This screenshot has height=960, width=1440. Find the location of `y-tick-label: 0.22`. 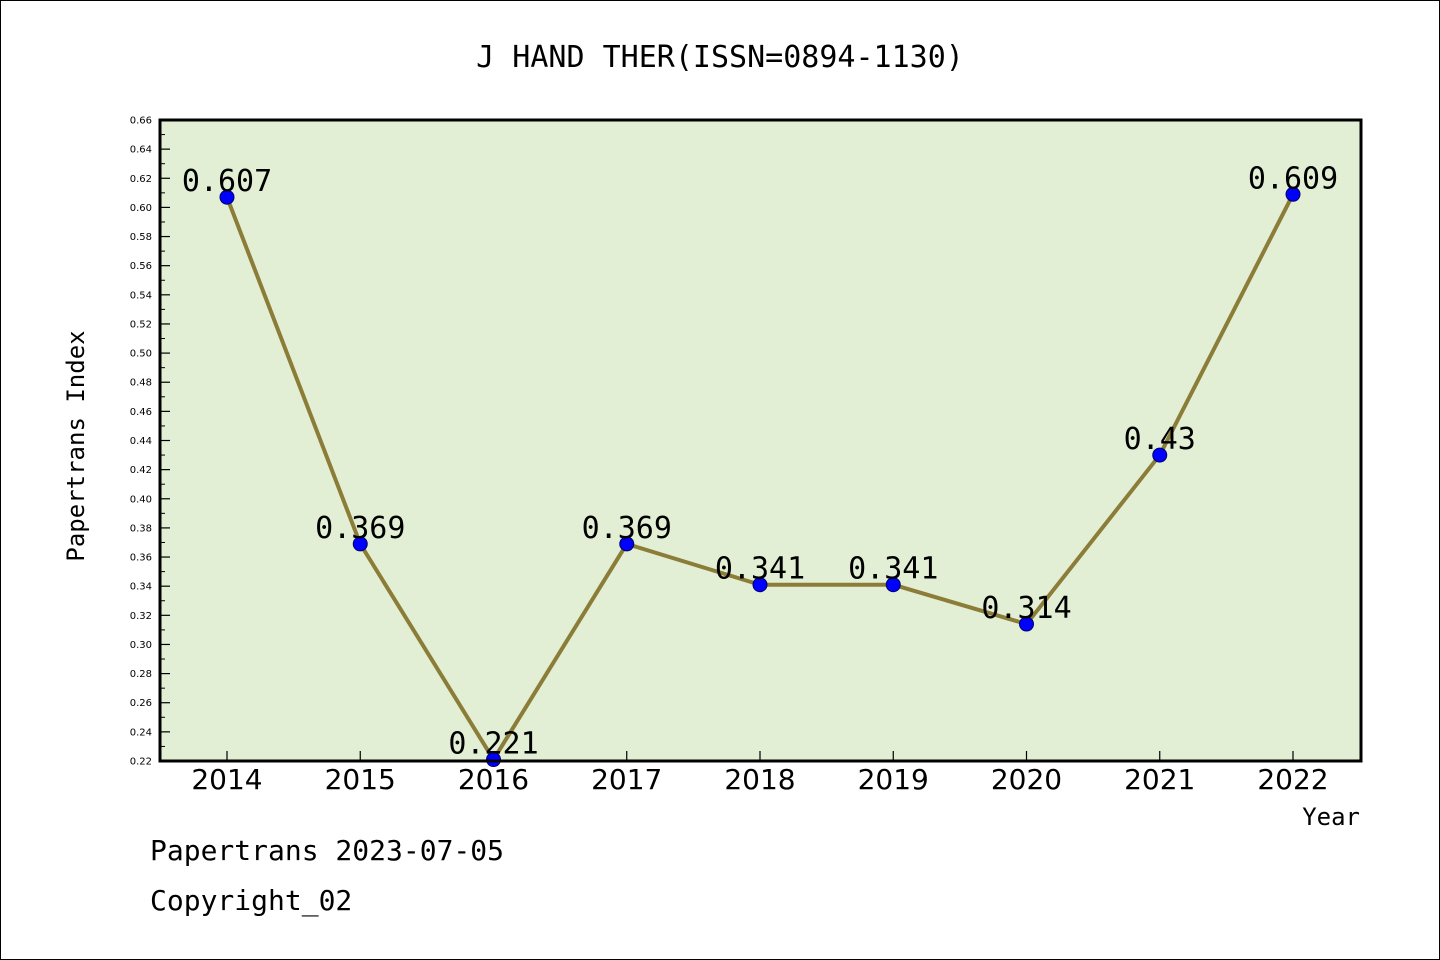

y-tick-label: 0.22 is located at coordinates (141, 762).